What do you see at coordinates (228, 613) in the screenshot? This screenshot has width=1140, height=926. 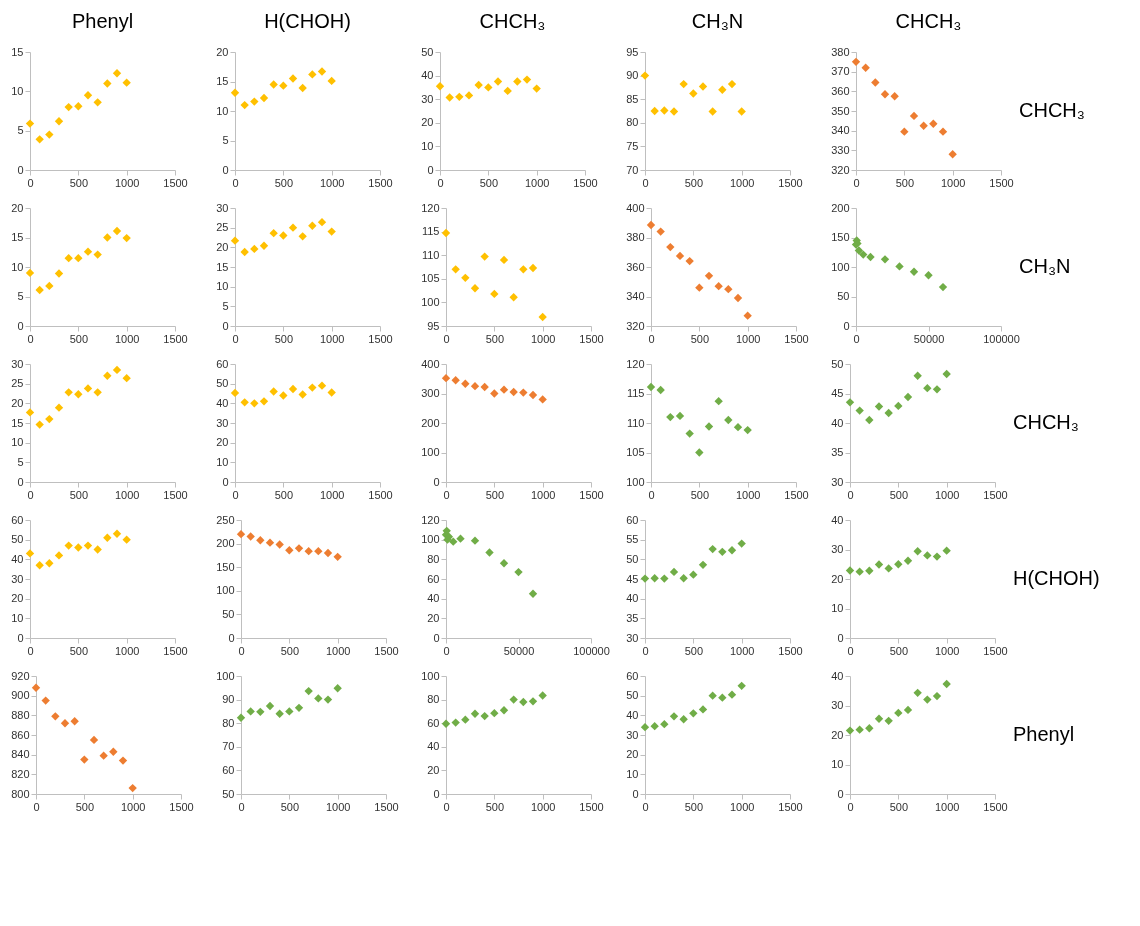 I see `y-tick-label: 50` at bounding box center [228, 613].